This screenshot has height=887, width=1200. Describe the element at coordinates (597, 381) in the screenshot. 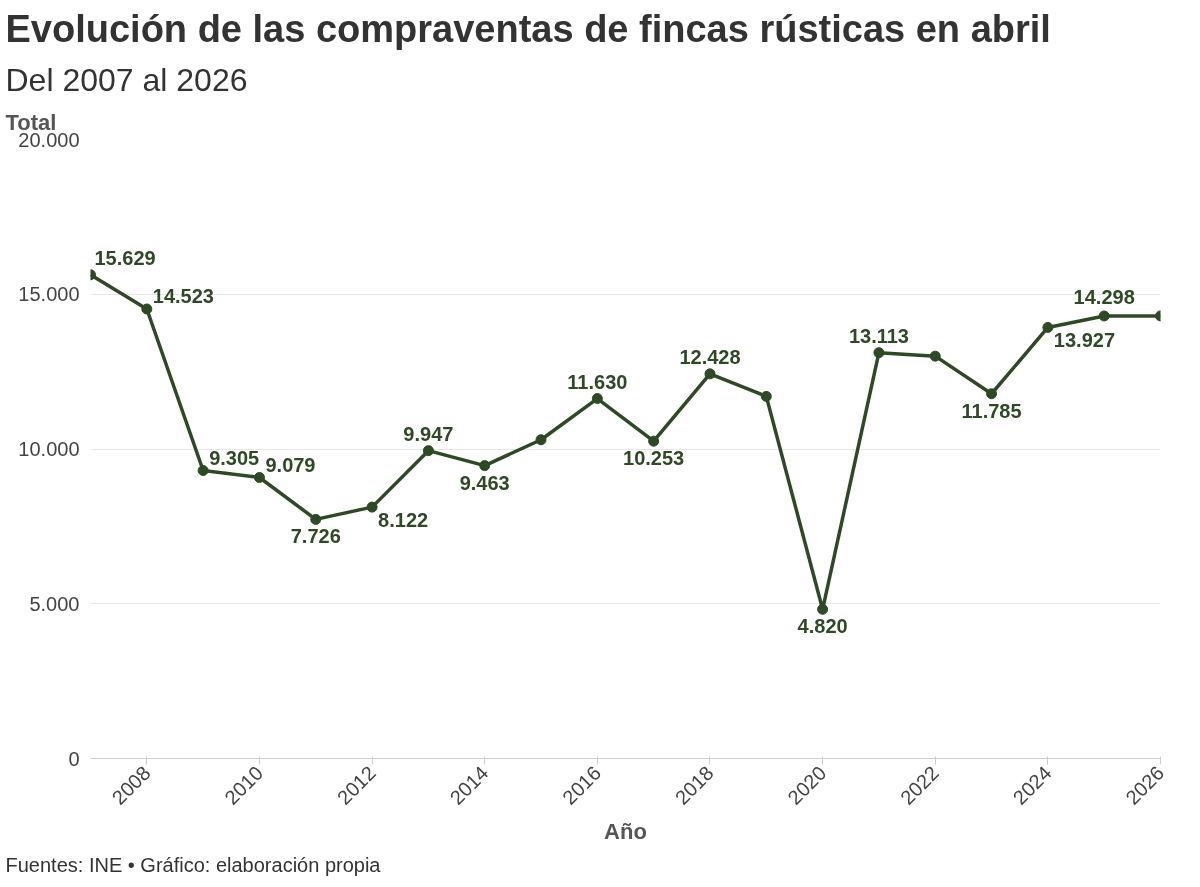

I see `data-label: 11.630` at that location.